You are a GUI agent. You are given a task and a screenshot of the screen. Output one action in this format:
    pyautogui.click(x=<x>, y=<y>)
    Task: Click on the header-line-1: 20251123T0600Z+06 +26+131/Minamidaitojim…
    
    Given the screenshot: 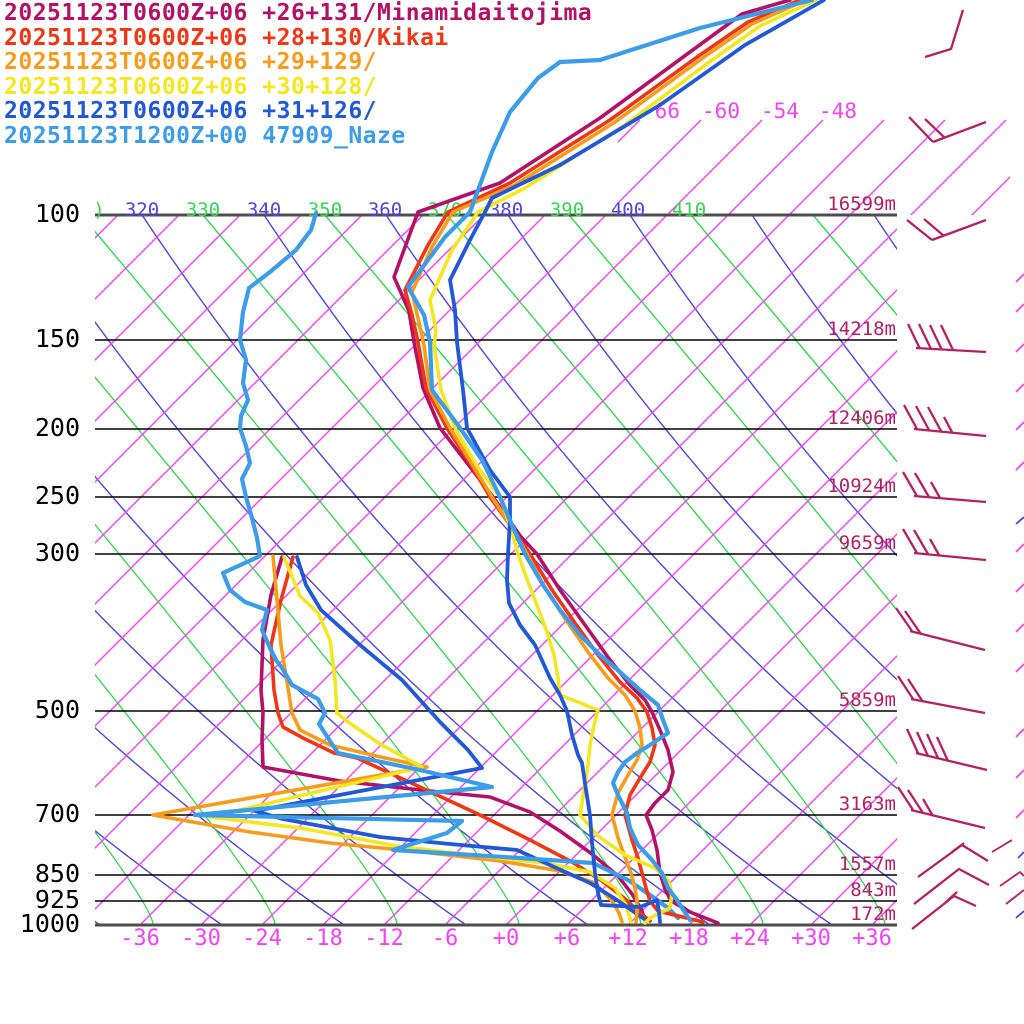 What is the action you would take?
    pyautogui.click(x=298, y=13)
    